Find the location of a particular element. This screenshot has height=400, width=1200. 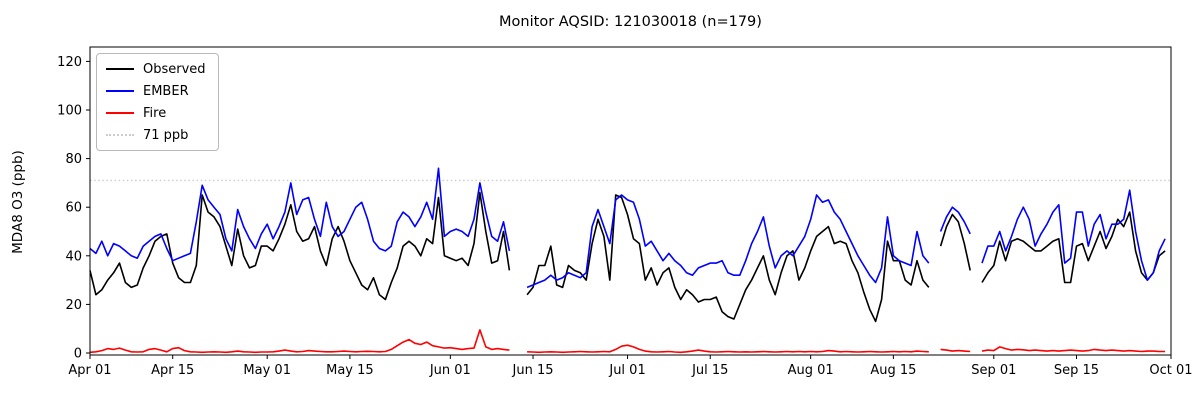

fire-line is located at coordinates (627, 341).